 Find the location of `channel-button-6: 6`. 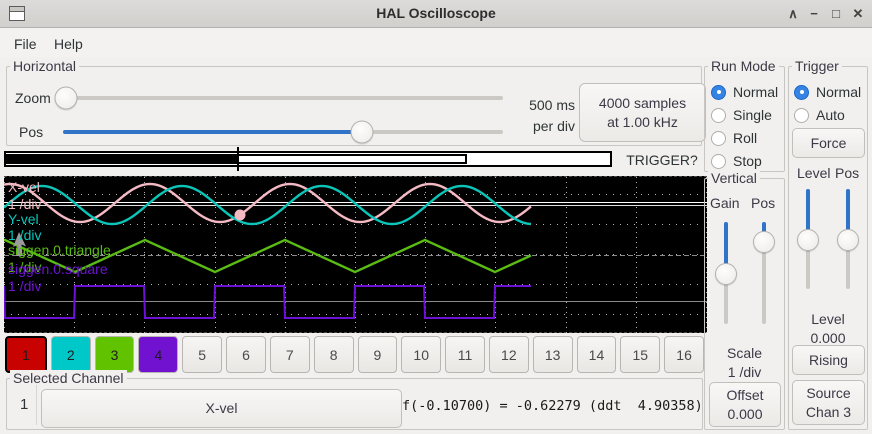

channel-button-6: 6 is located at coordinates (246, 354).